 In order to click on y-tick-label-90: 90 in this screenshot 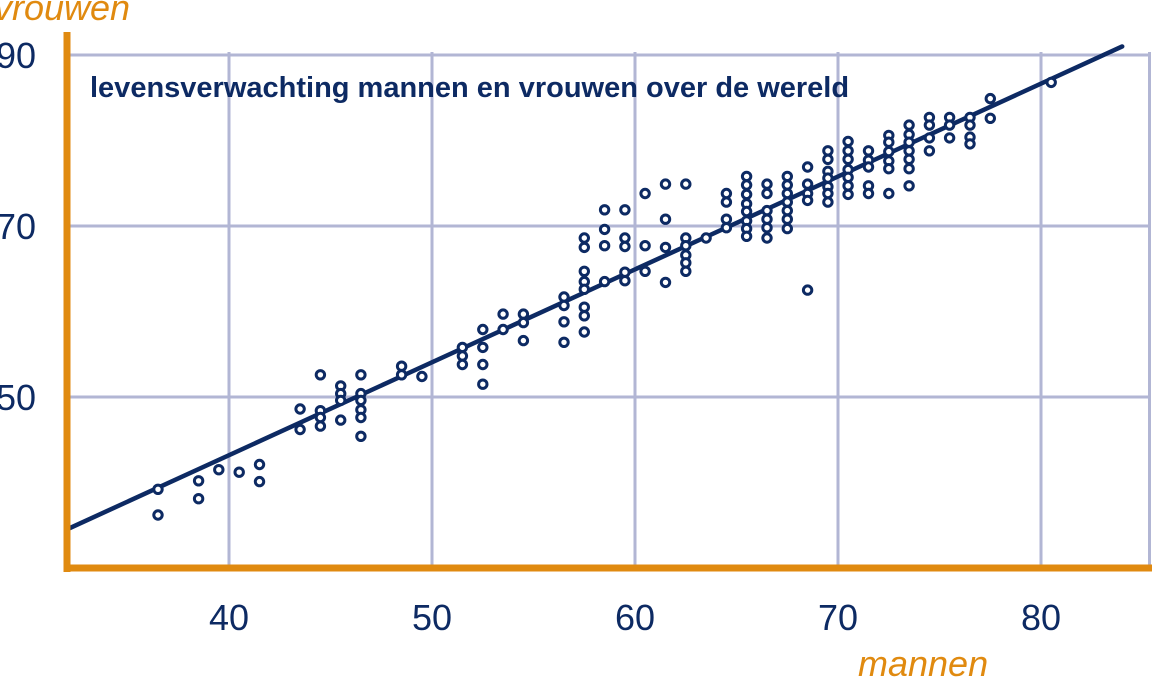, I will do `click(18, 55)`.